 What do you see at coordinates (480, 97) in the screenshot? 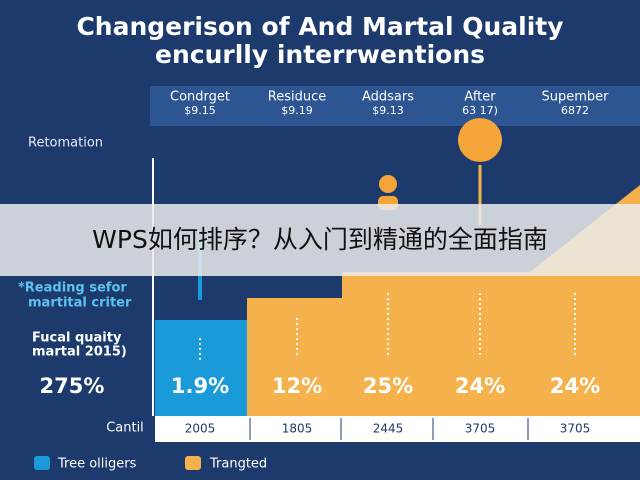
I see `column-name: After` at bounding box center [480, 97].